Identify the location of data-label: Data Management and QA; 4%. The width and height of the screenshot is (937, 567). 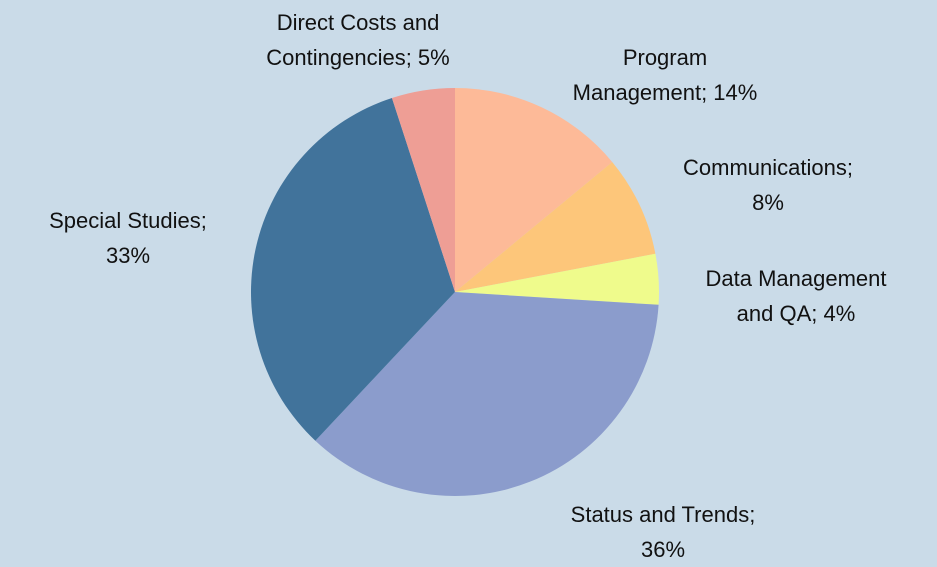
(796, 296).